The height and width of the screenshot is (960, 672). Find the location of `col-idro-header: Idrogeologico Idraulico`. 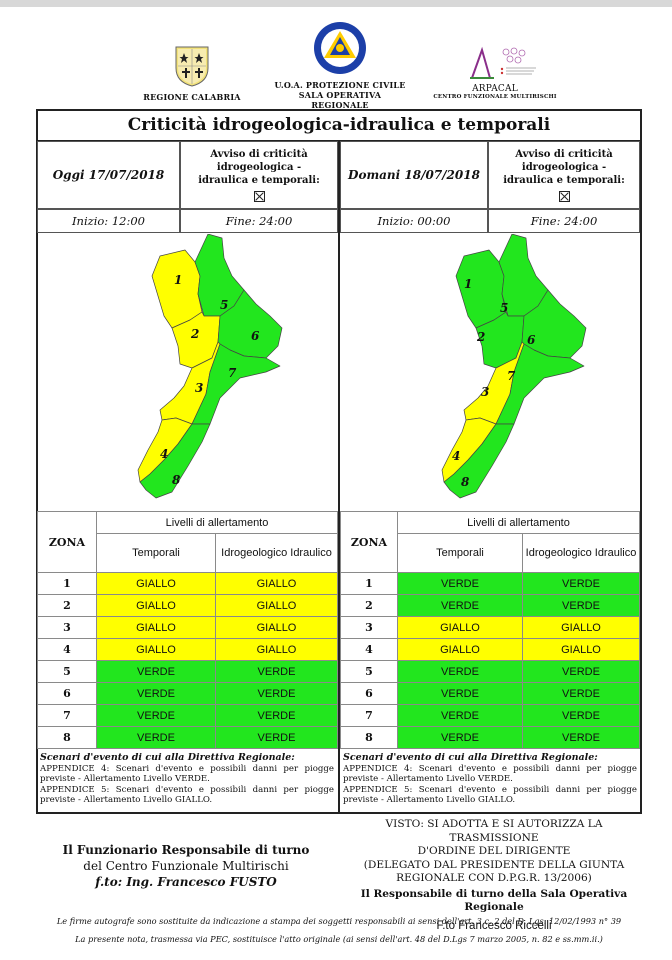

col-idro-header: Idrogeologico Idraulico is located at coordinates (581, 553).